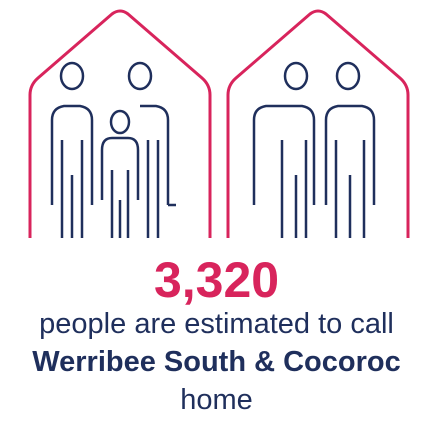 Image resolution: width=433 pixels, height=427 pixels. I want to click on caption-line: home, so click(216, 400).